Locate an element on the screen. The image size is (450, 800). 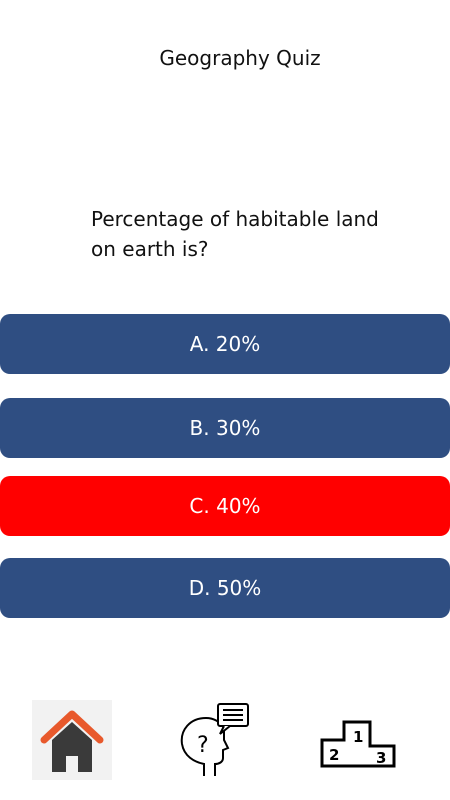
podium-label-2: 2 is located at coordinates (334, 755).